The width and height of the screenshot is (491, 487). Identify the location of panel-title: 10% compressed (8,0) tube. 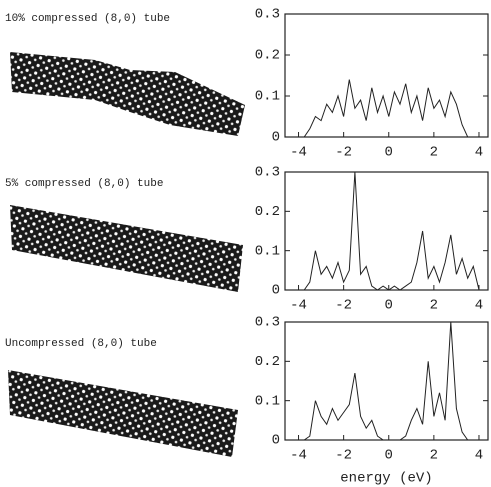
(87, 19).